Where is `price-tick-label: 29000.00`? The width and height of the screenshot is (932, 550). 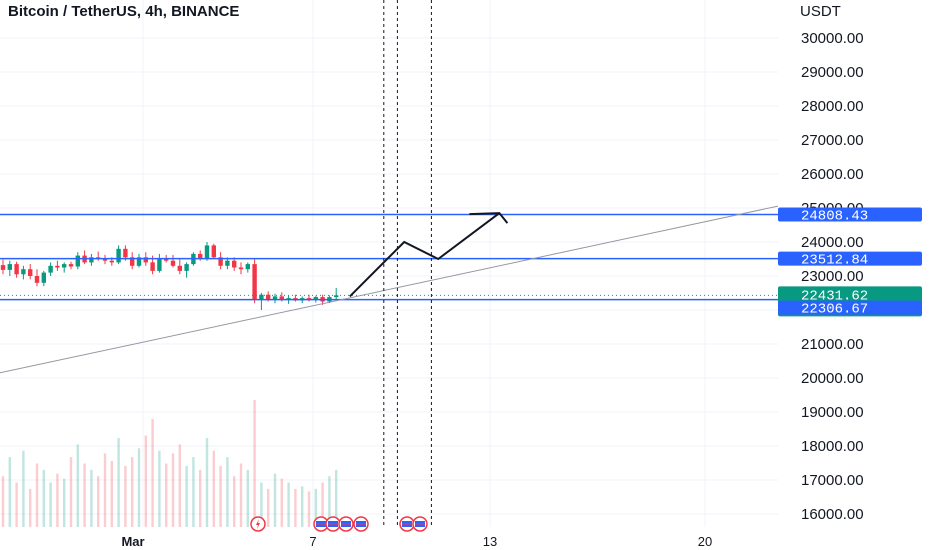
price-tick-label: 29000.00 is located at coordinates (832, 72).